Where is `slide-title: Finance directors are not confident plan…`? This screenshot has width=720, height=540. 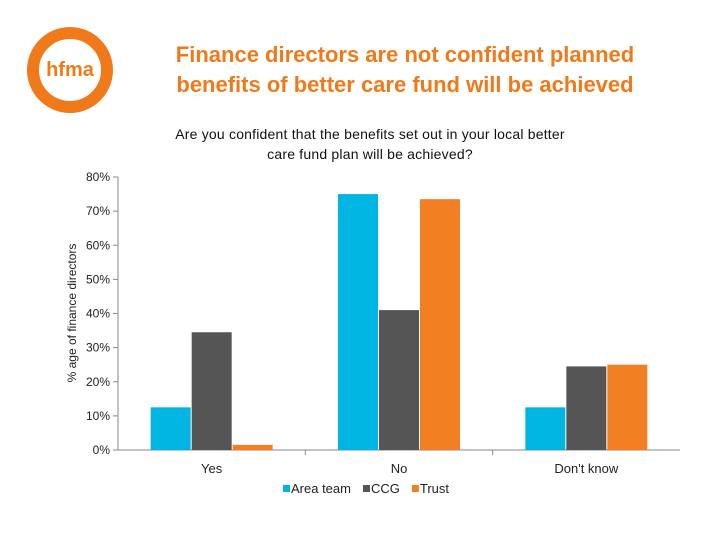 slide-title: Finance directors are not confident plan… is located at coordinates (405, 69).